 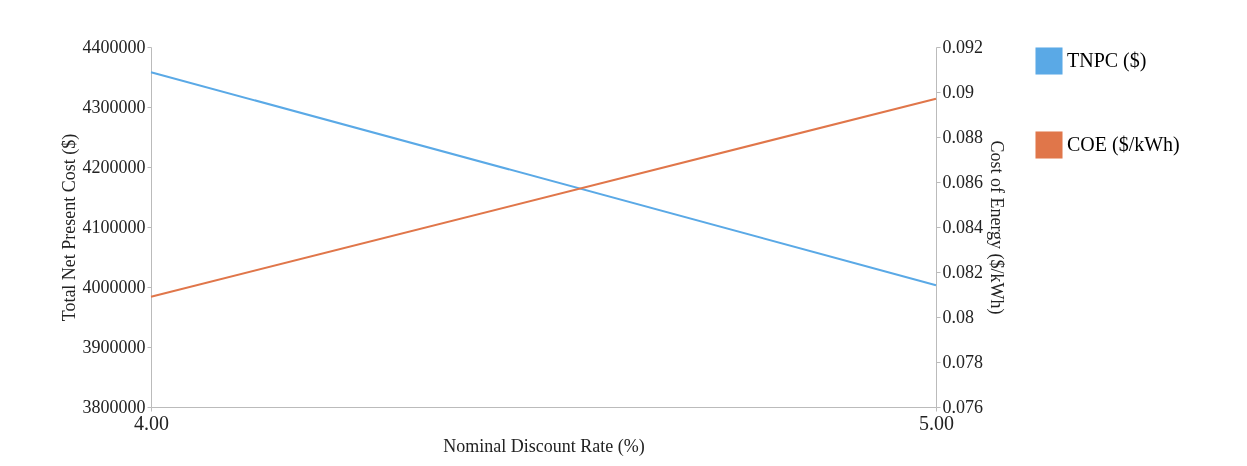 I want to click on y2-tick-label: 0.078, so click(x=962, y=361).